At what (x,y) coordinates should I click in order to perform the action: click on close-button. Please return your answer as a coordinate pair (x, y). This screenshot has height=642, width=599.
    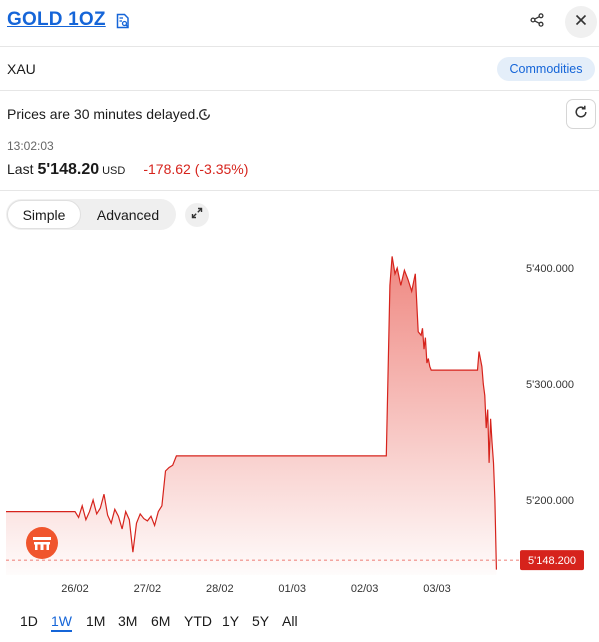
    Looking at the image, I should click on (581, 22).